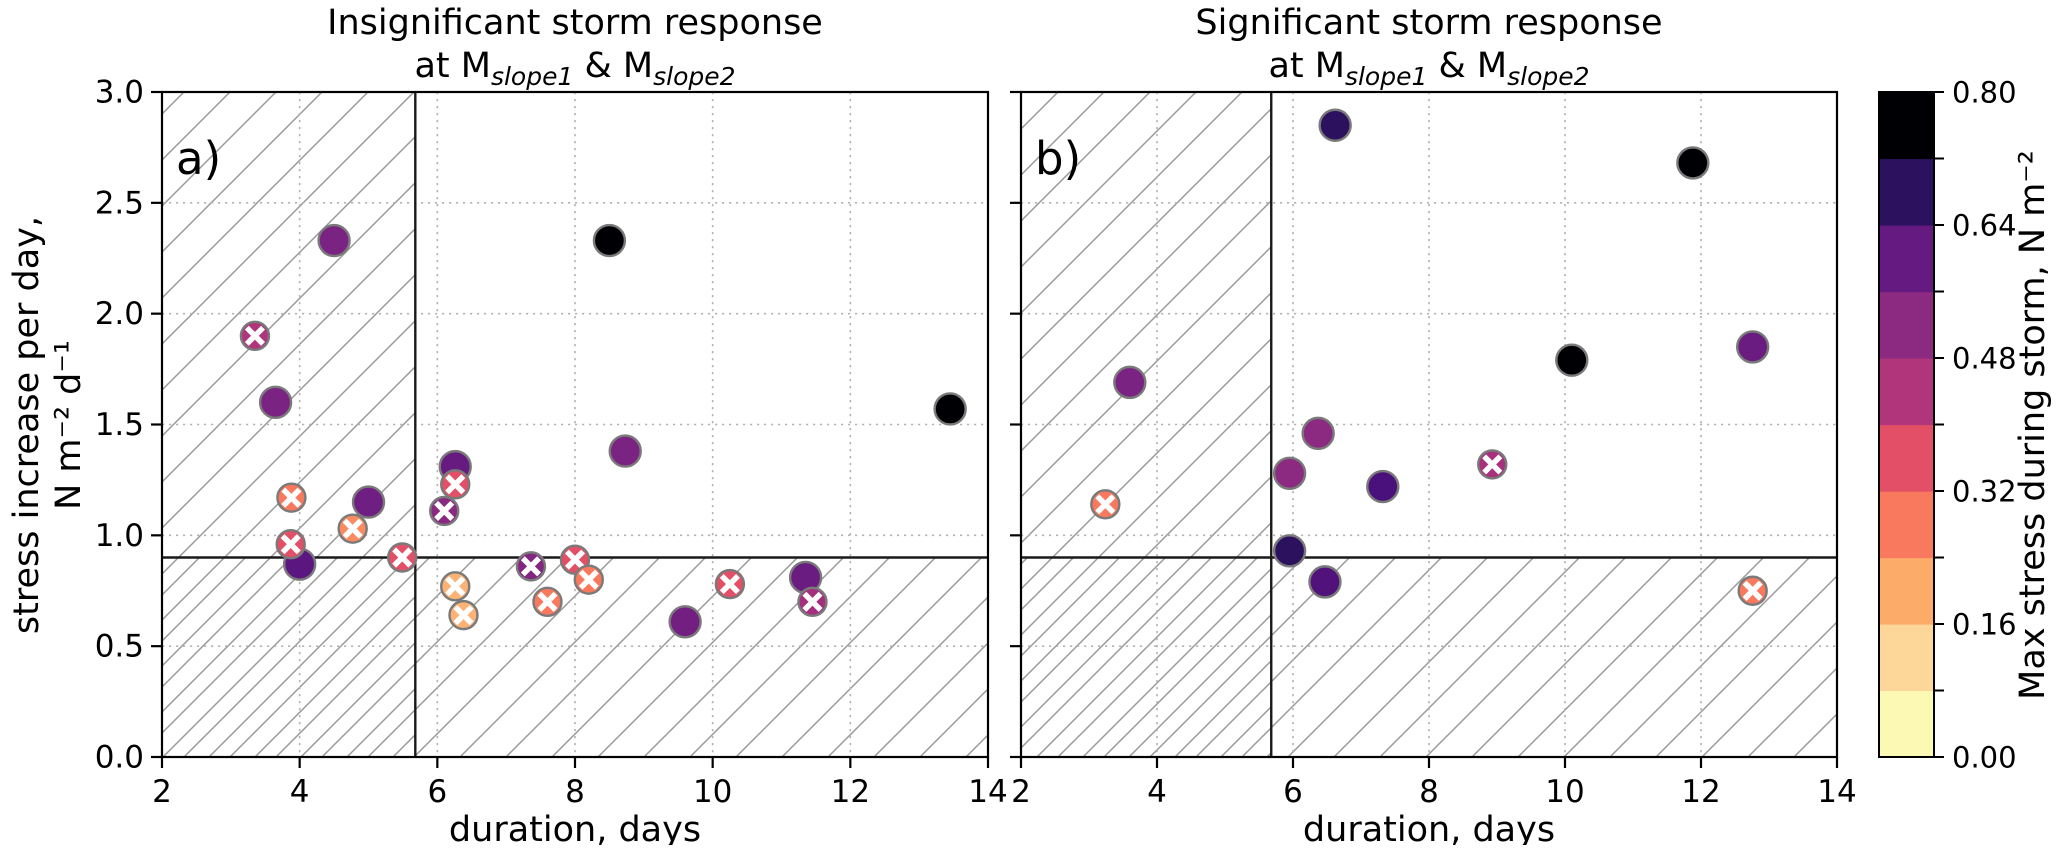 The width and height of the screenshot is (2067, 849). Describe the element at coordinates (1293, 792) in the screenshot. I see `x-tick-label: 6` at that location.